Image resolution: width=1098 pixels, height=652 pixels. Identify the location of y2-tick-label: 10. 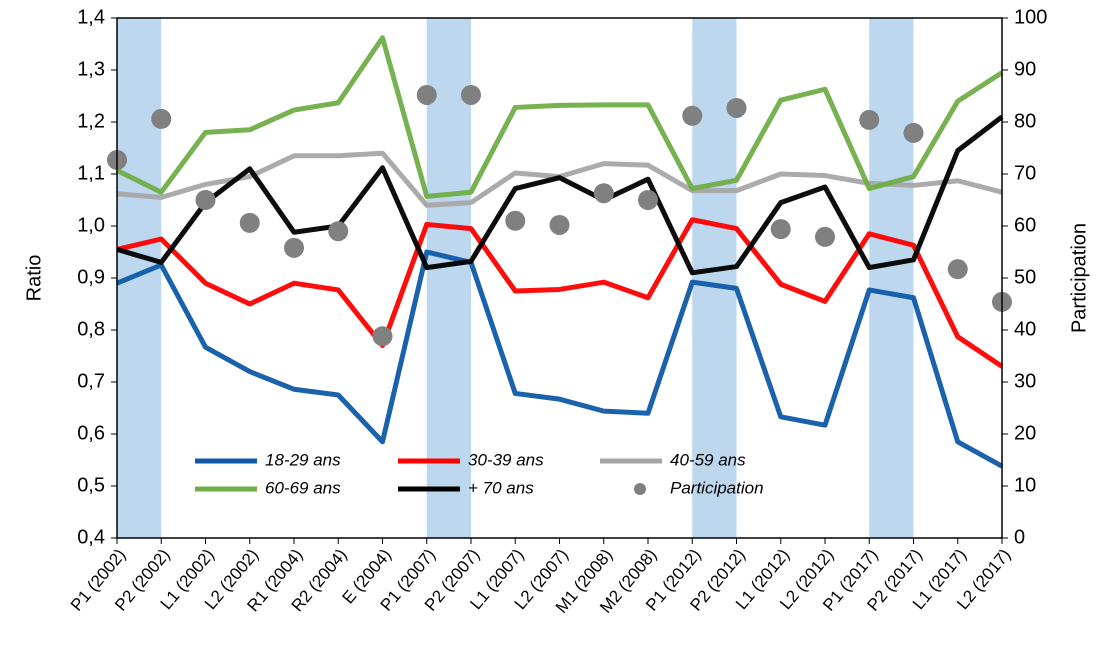
(1025, 485).